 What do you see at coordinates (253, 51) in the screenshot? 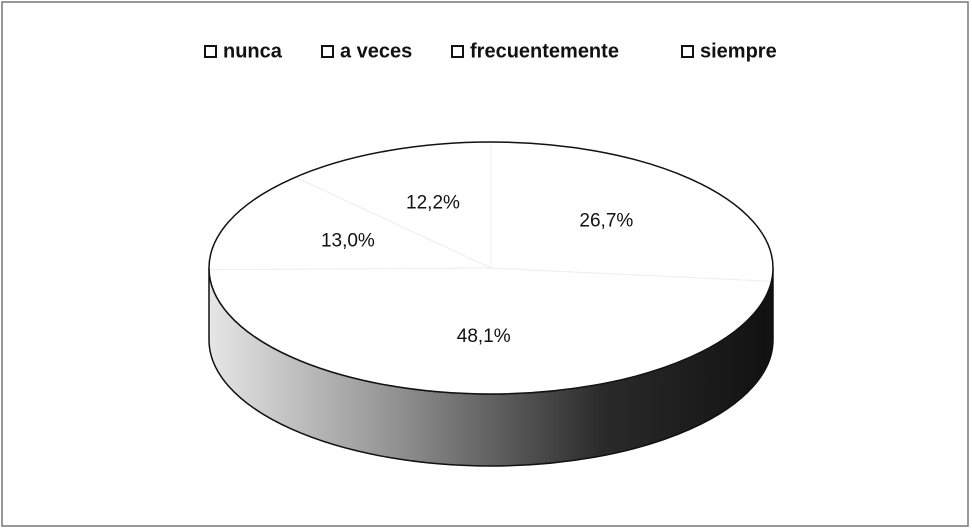
I see `legend-label: nunca` at bounding box center [253, 51].